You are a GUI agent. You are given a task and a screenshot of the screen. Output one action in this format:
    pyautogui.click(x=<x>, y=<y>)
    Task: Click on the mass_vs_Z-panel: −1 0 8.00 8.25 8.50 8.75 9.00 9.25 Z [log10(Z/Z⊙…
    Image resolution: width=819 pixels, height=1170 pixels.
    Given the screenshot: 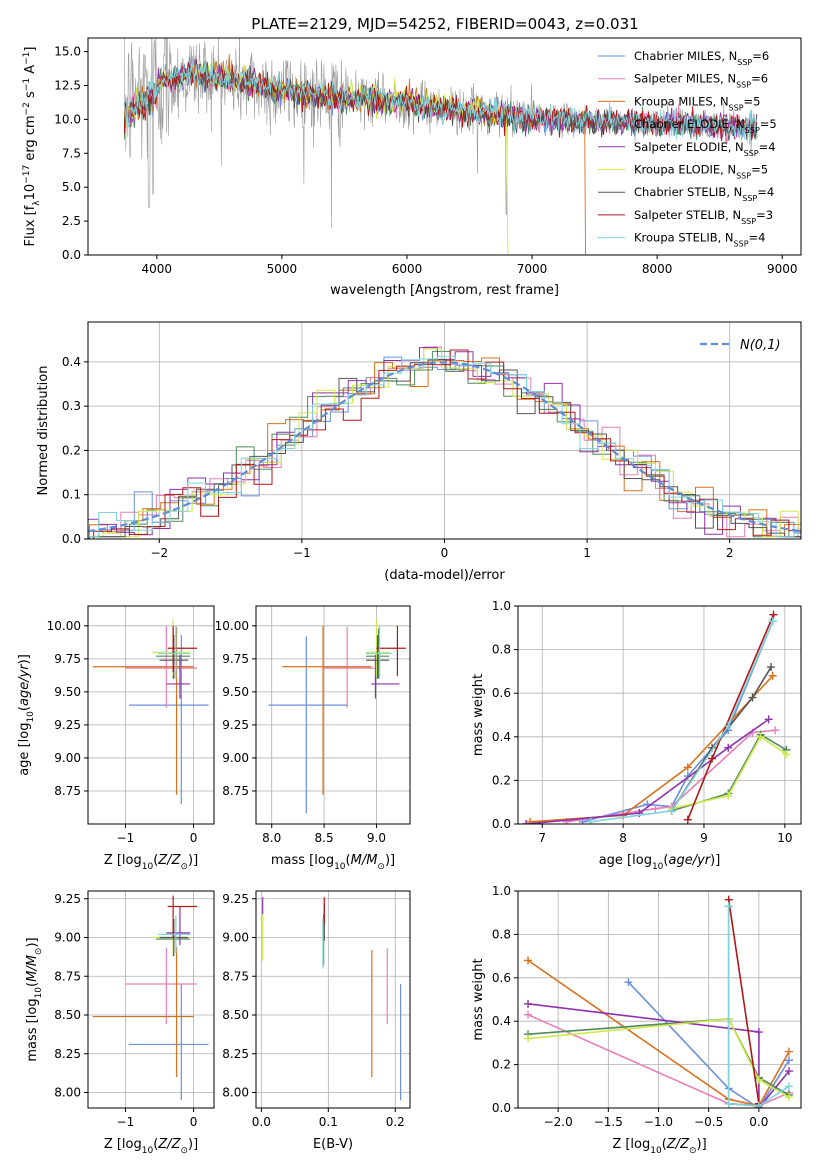 What is the action you would take?
    pyautogui.click(x=120, y=1023)
    